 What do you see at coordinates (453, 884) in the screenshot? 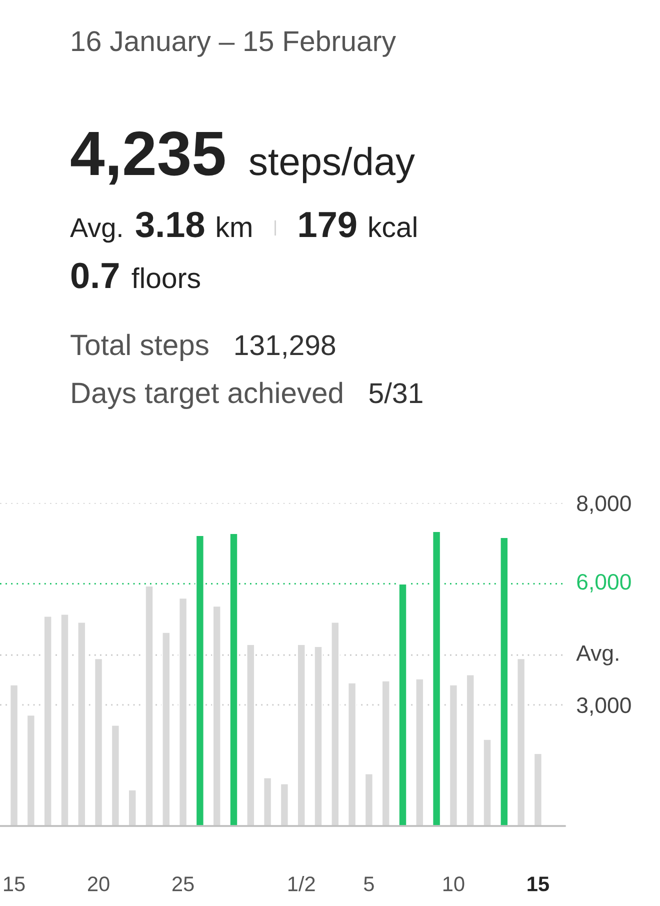
I see `x-tick-label: 10` at bounding box center [453, 884].